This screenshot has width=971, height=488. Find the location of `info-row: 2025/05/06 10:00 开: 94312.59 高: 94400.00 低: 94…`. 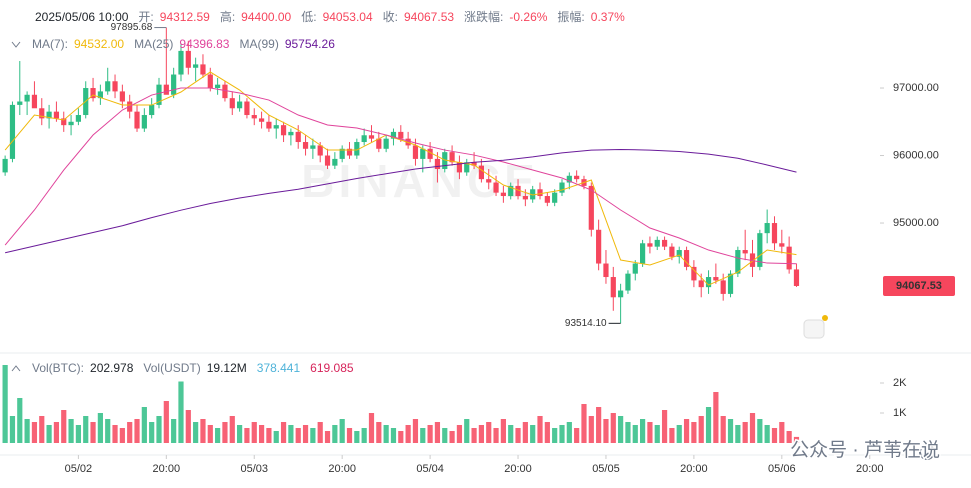

info-row: 2025/05/06 10:00 开: 94312.59 高: 94400.00 低: 94… is located at coordinates (332, 16).